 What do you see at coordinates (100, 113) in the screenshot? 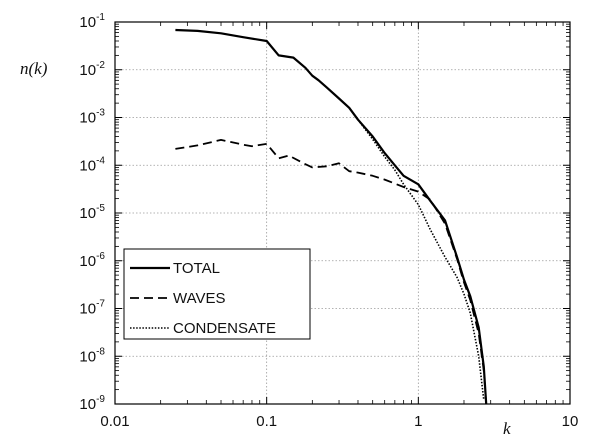
I see `y-tick-exponent: -3` at bounding box center [100, 113].